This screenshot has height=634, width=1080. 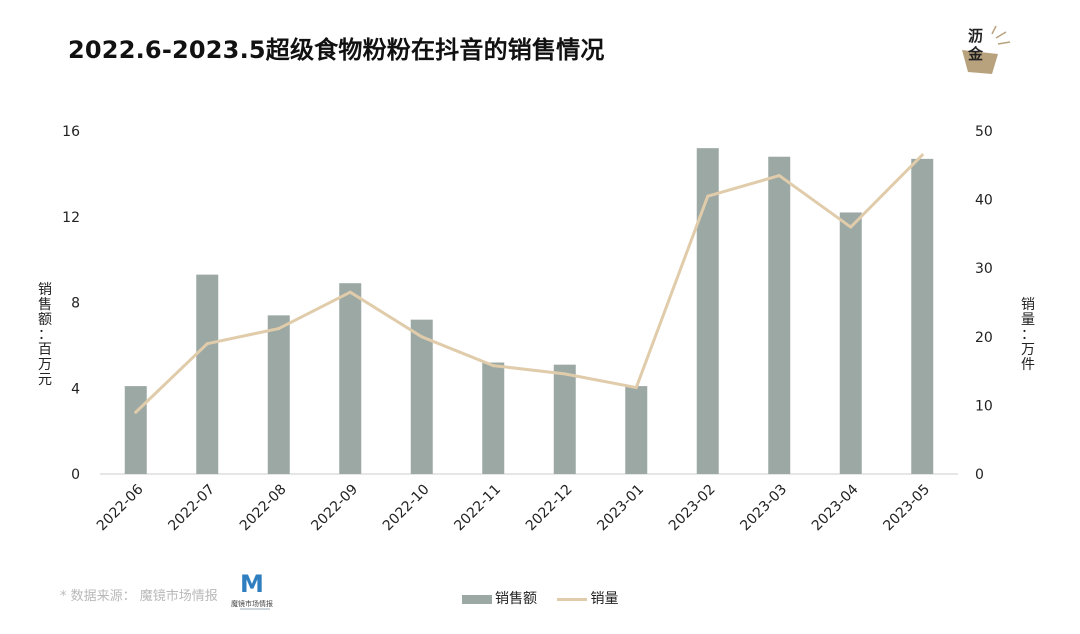 I want to click on y-left-tick-label: 12, so click(x=71, y=218).